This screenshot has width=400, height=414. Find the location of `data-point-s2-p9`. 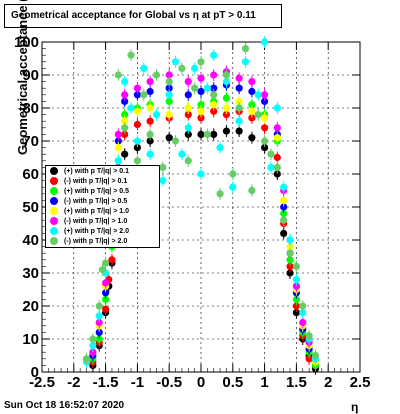

data-point-s2-p9 is located at coordinates (169, 101).